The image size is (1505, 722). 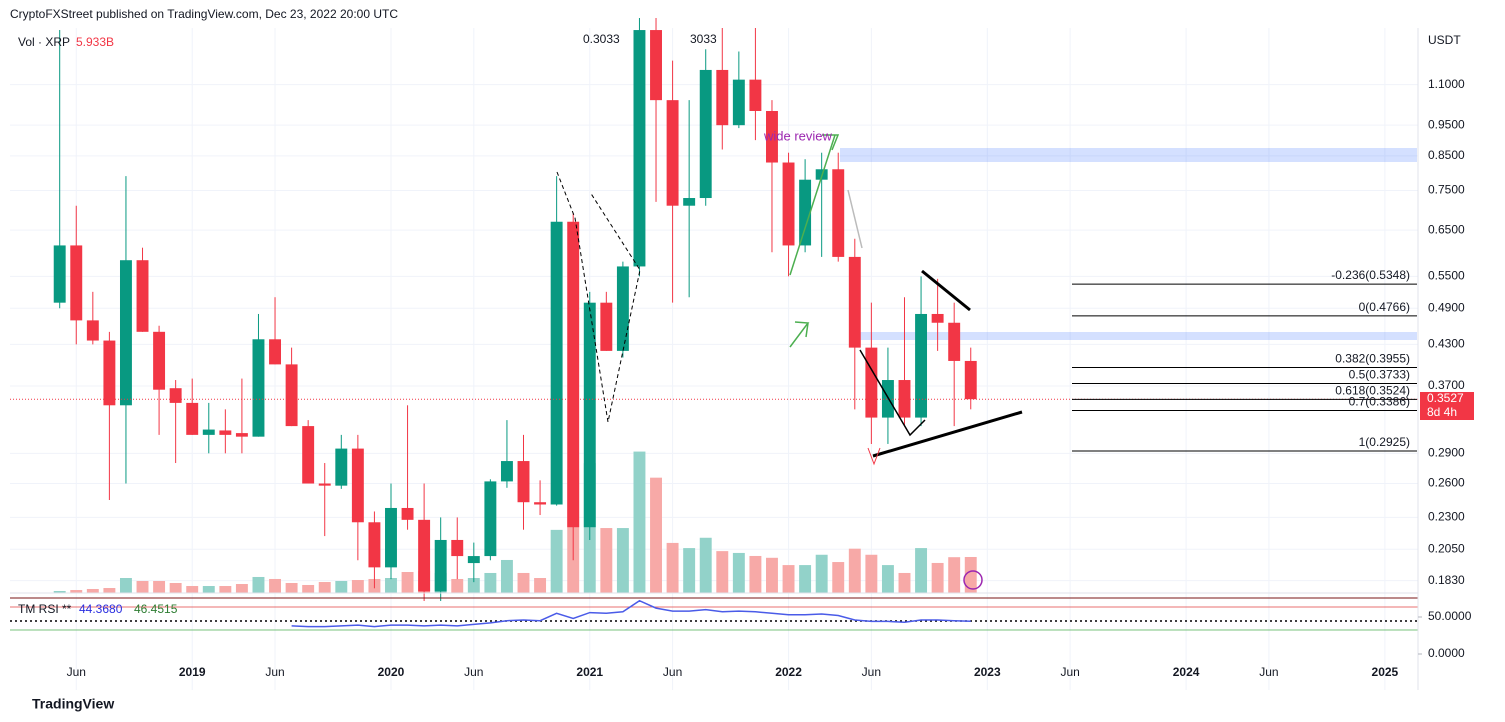 What do you see at coordinates (44, 42) in the screenshot?
I see `volume-name: Vol · XRP` at bounding box center [44, 42].